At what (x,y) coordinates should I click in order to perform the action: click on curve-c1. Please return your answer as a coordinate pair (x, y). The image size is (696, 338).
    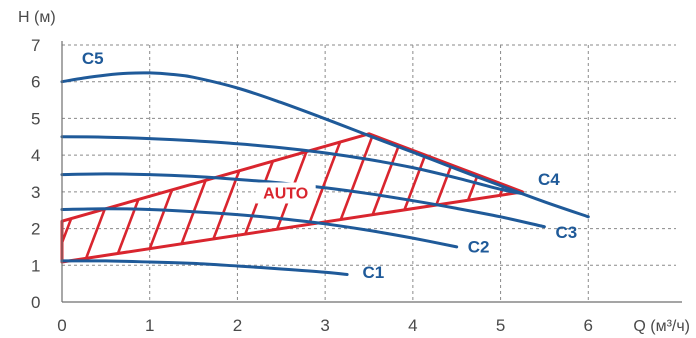
    Looking at the image, I should click on (204, 267).